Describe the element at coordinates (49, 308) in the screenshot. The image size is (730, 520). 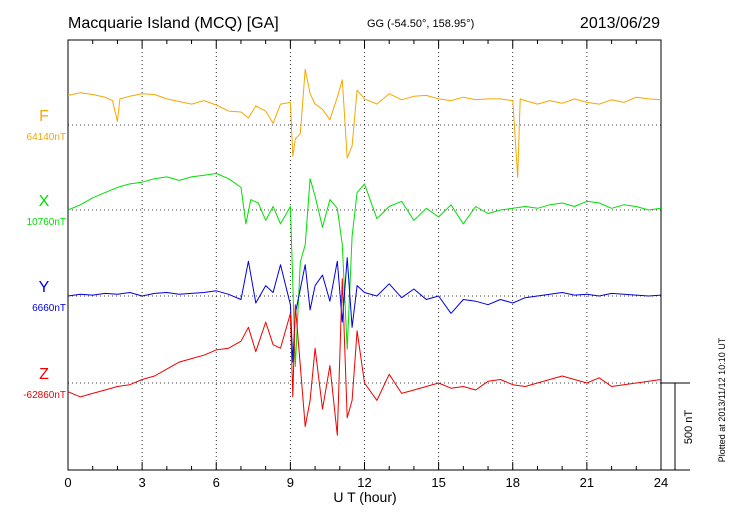
I see `series-baseline-y: 6660nT` at that location.